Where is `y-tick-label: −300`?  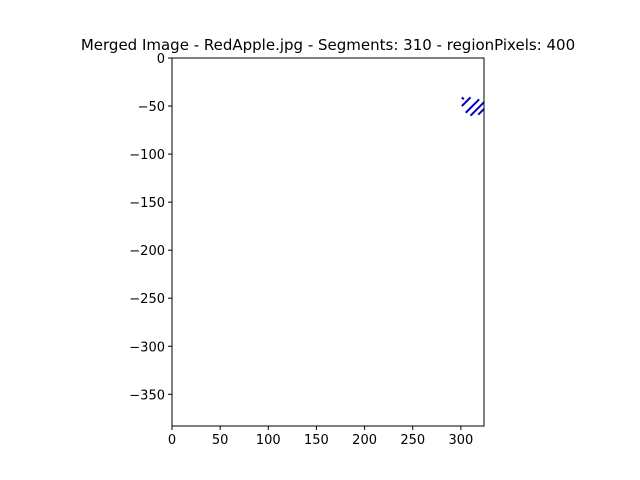
y-tick-label: −300 is located at coordinates (147, 347).